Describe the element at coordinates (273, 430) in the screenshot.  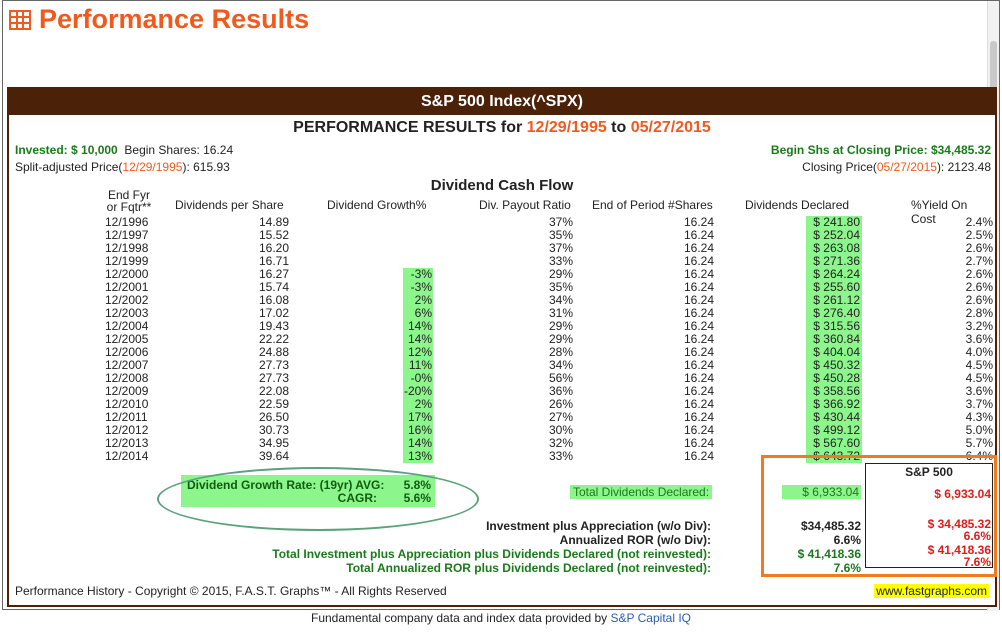
I see `cell-dividends-per-share: 30.73` at that location.